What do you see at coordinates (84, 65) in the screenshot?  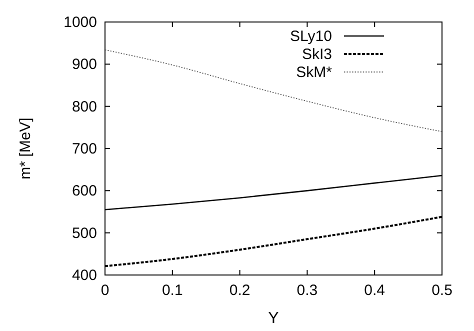 I see `y-tick-label: 900` at bounding box center [84, 65].